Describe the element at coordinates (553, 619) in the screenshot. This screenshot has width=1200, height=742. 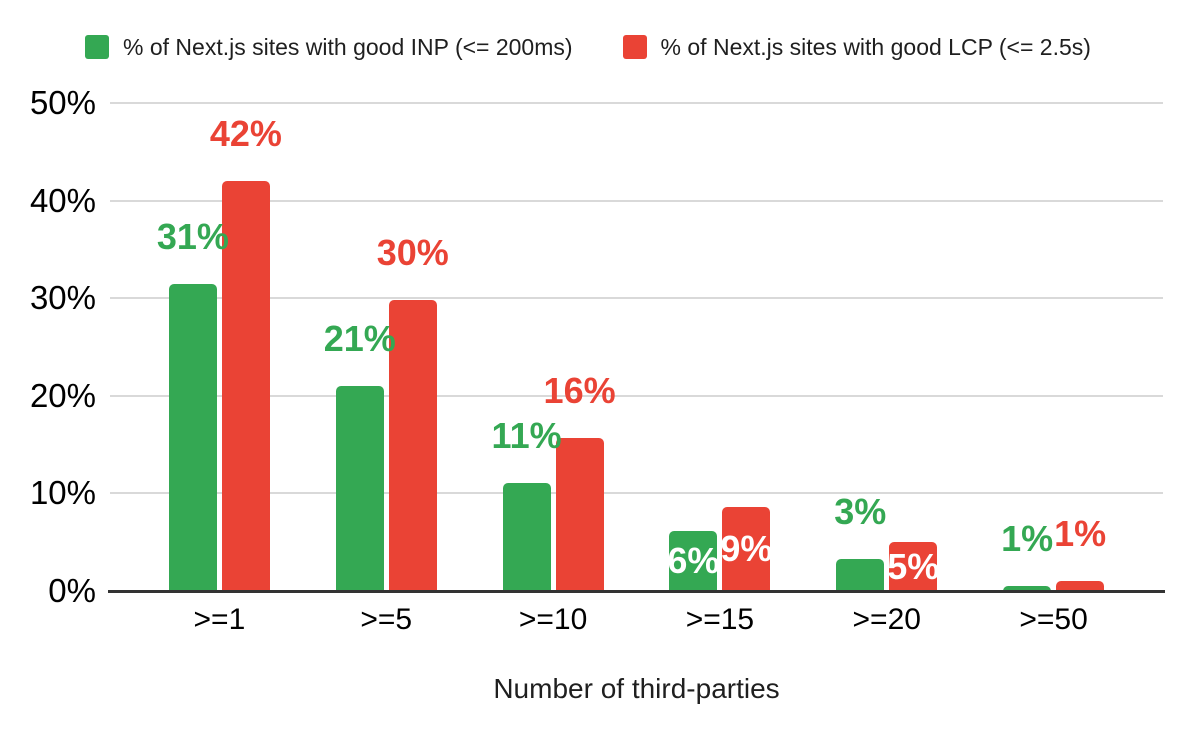
I see `x-axis-tick-label: >=10` at that location.